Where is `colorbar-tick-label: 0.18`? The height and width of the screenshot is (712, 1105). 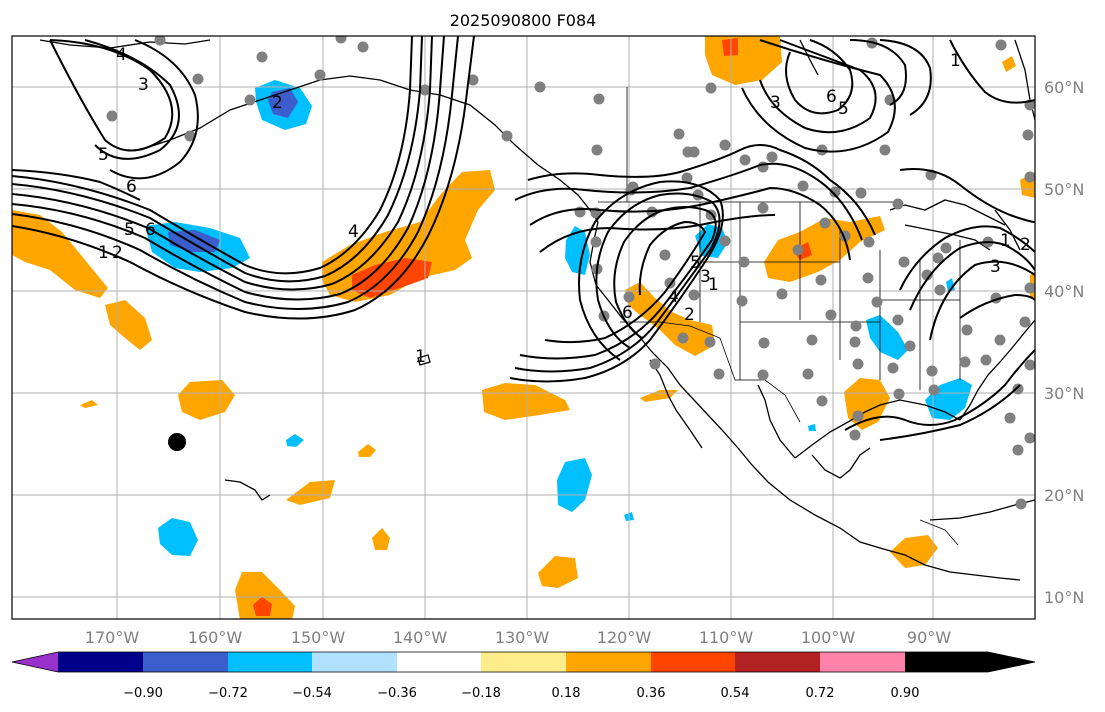
colorbar-tick-label: 0.18 is located at coordinates (566, 693).